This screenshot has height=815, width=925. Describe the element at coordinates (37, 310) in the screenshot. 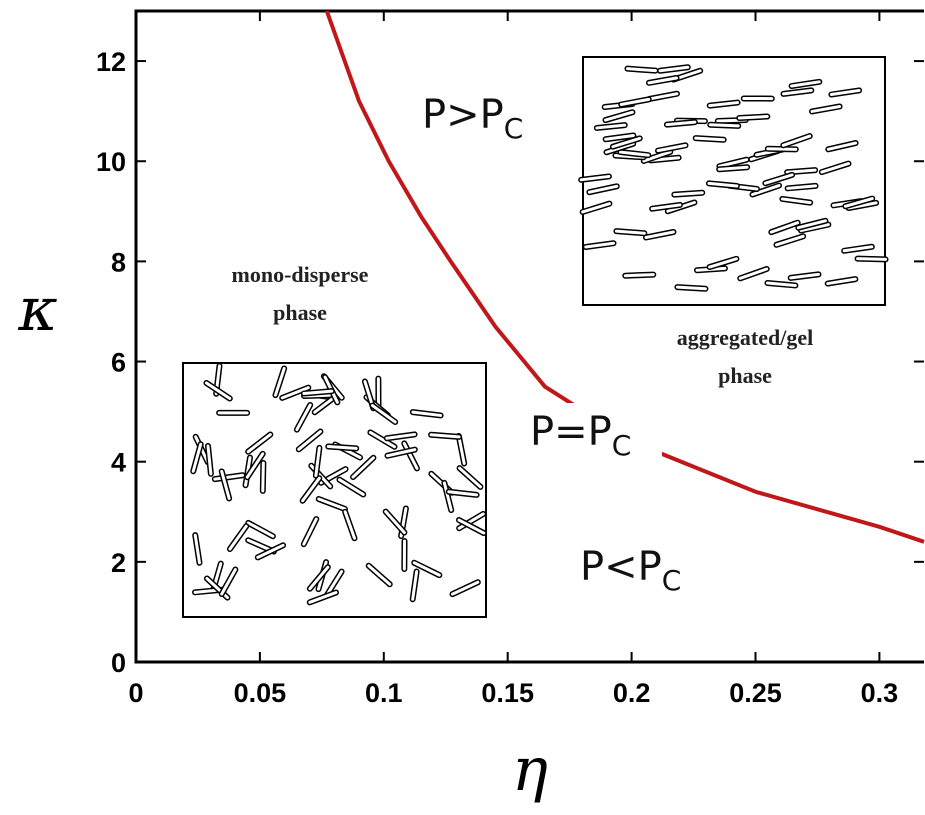

I see `y-axis-label: κ` at that location.